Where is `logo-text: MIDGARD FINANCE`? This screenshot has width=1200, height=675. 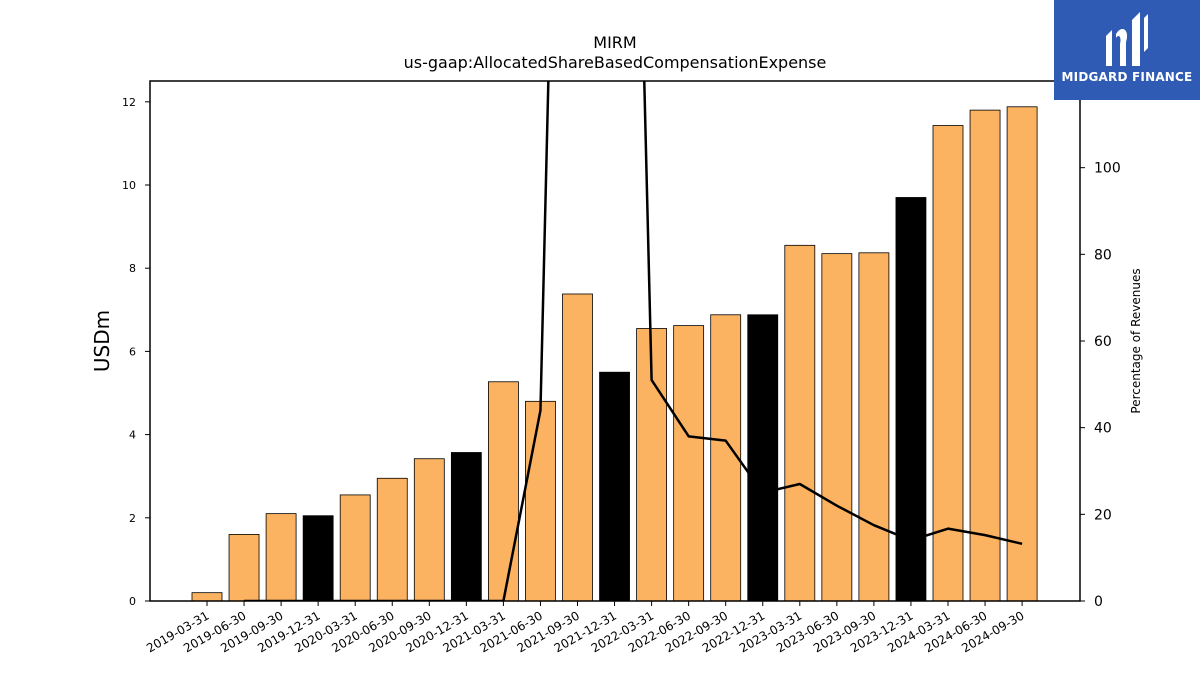 logo-text: MIDGARD FINANCE is located at coordinates (1127, 77).